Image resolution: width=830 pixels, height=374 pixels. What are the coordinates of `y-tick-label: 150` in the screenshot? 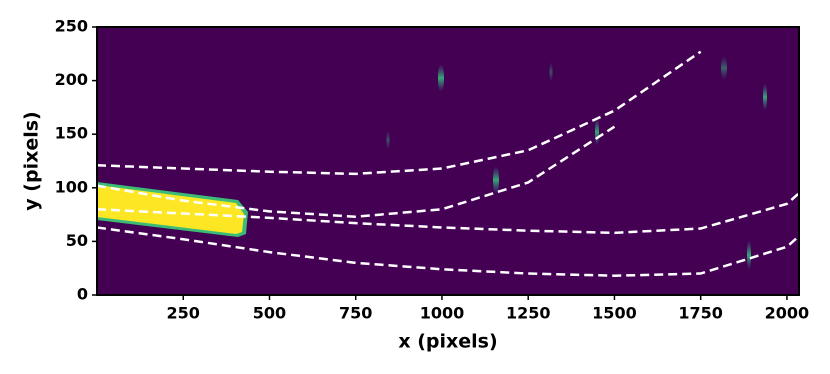 It's located at (71, 133).